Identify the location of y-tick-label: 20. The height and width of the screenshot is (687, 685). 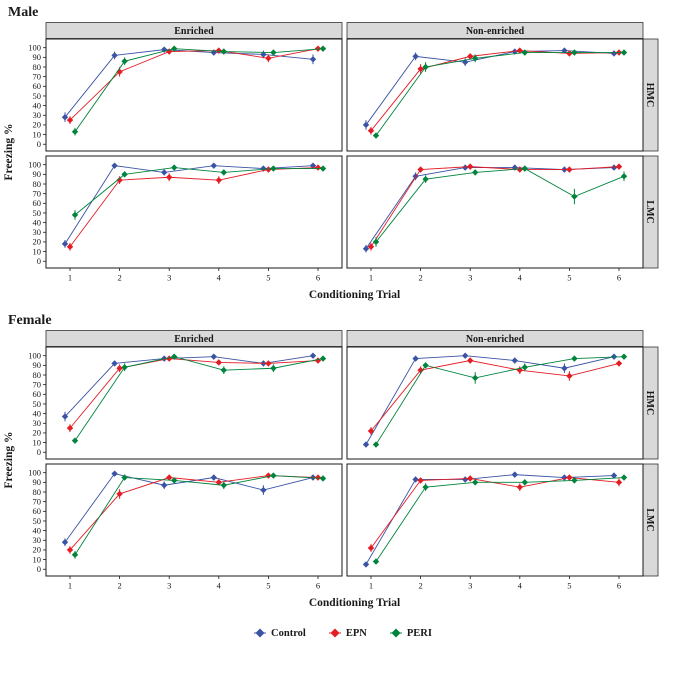
(37, 242).